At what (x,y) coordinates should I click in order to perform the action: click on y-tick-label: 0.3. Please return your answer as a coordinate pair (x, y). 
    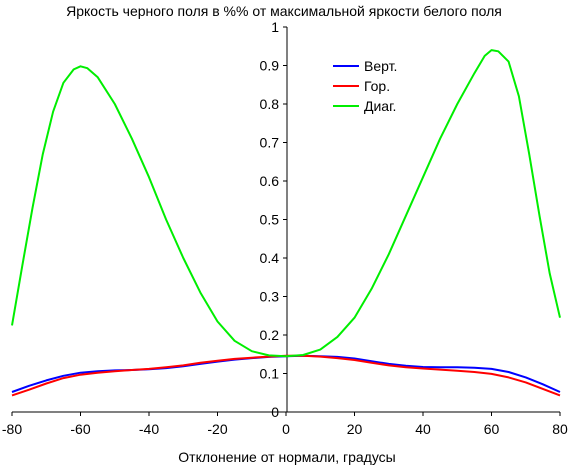
    Looking at the image, I should click on (270, 297).